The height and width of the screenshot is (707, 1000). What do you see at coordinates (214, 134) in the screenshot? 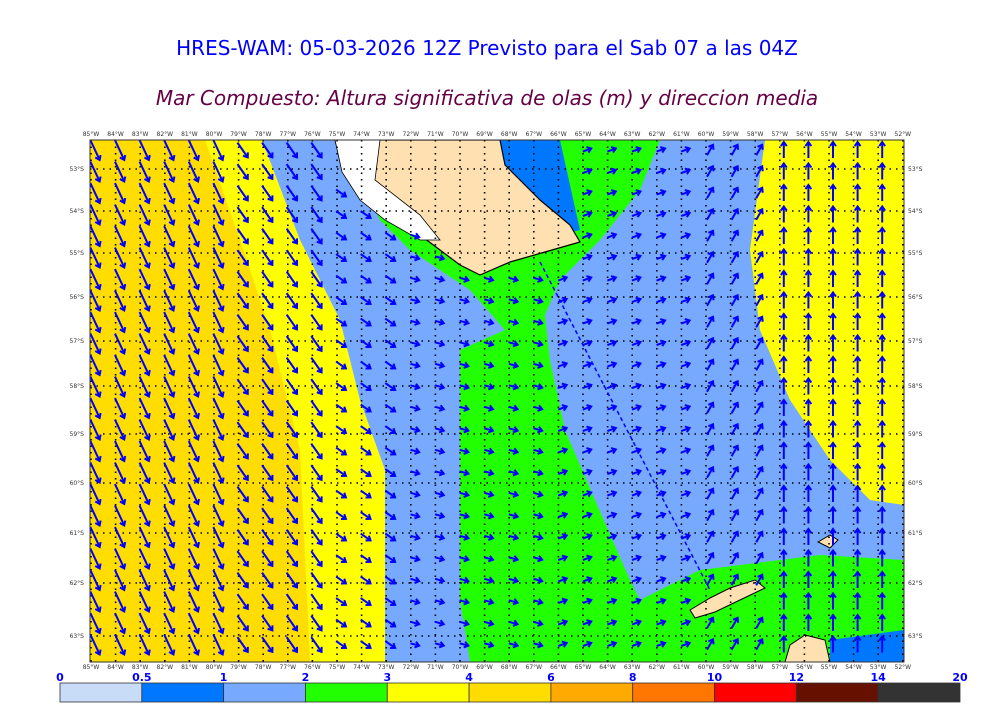
I see `longitude-label: 80°W` at bounding box center [214, 134].